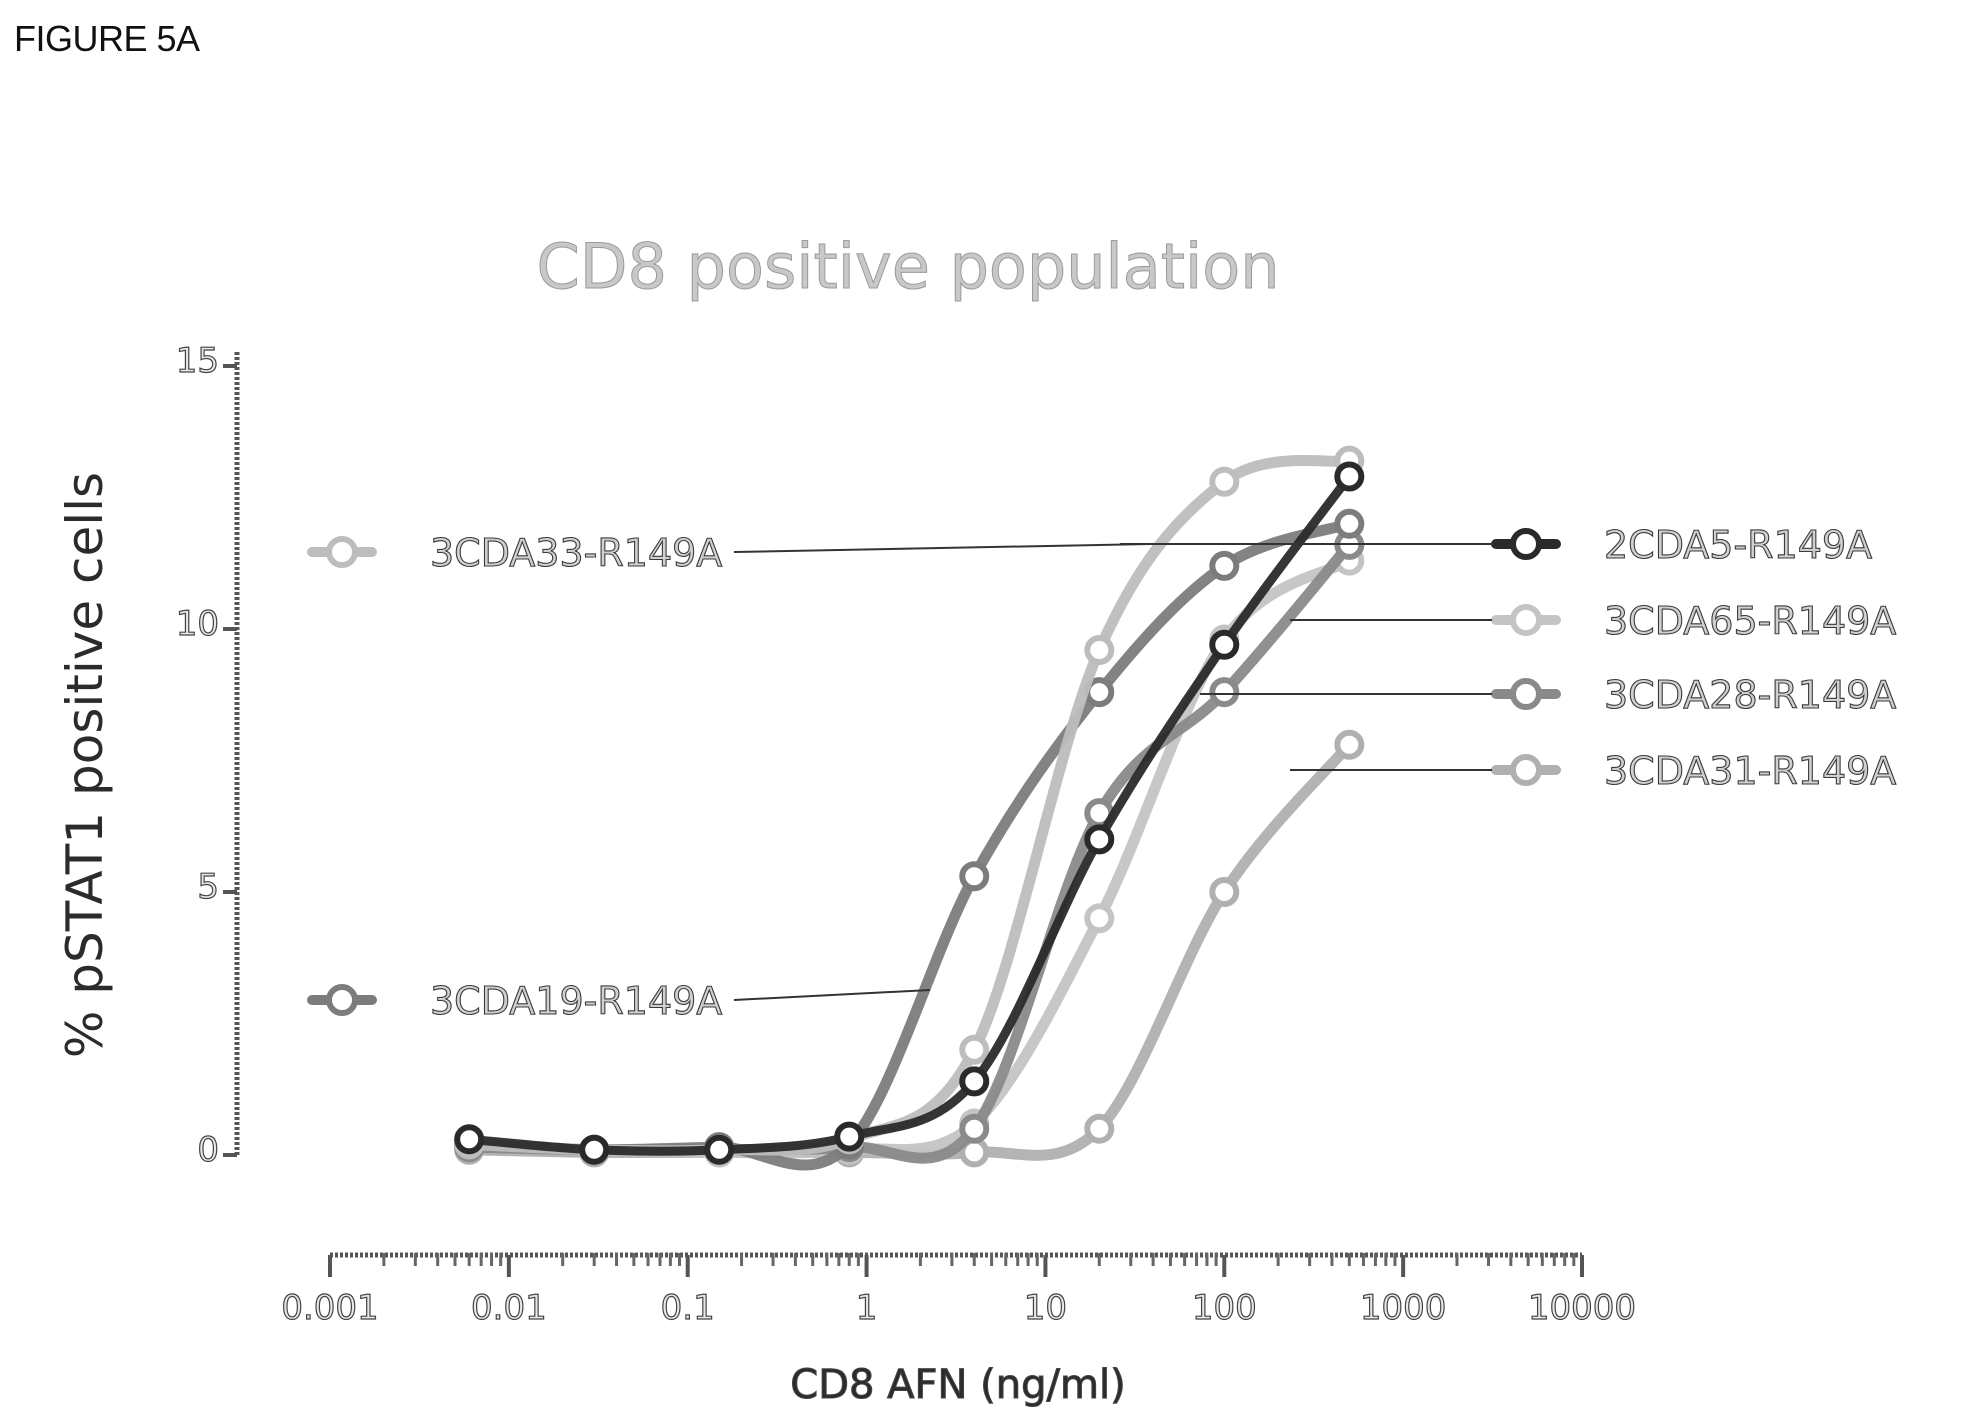 This screenshot has width=1968, height=1426. What do you see at coordinates (576, 553) in the screenshot?
I see `legend-label: 3CDA33-R149A` at bounding box center [576, 553].